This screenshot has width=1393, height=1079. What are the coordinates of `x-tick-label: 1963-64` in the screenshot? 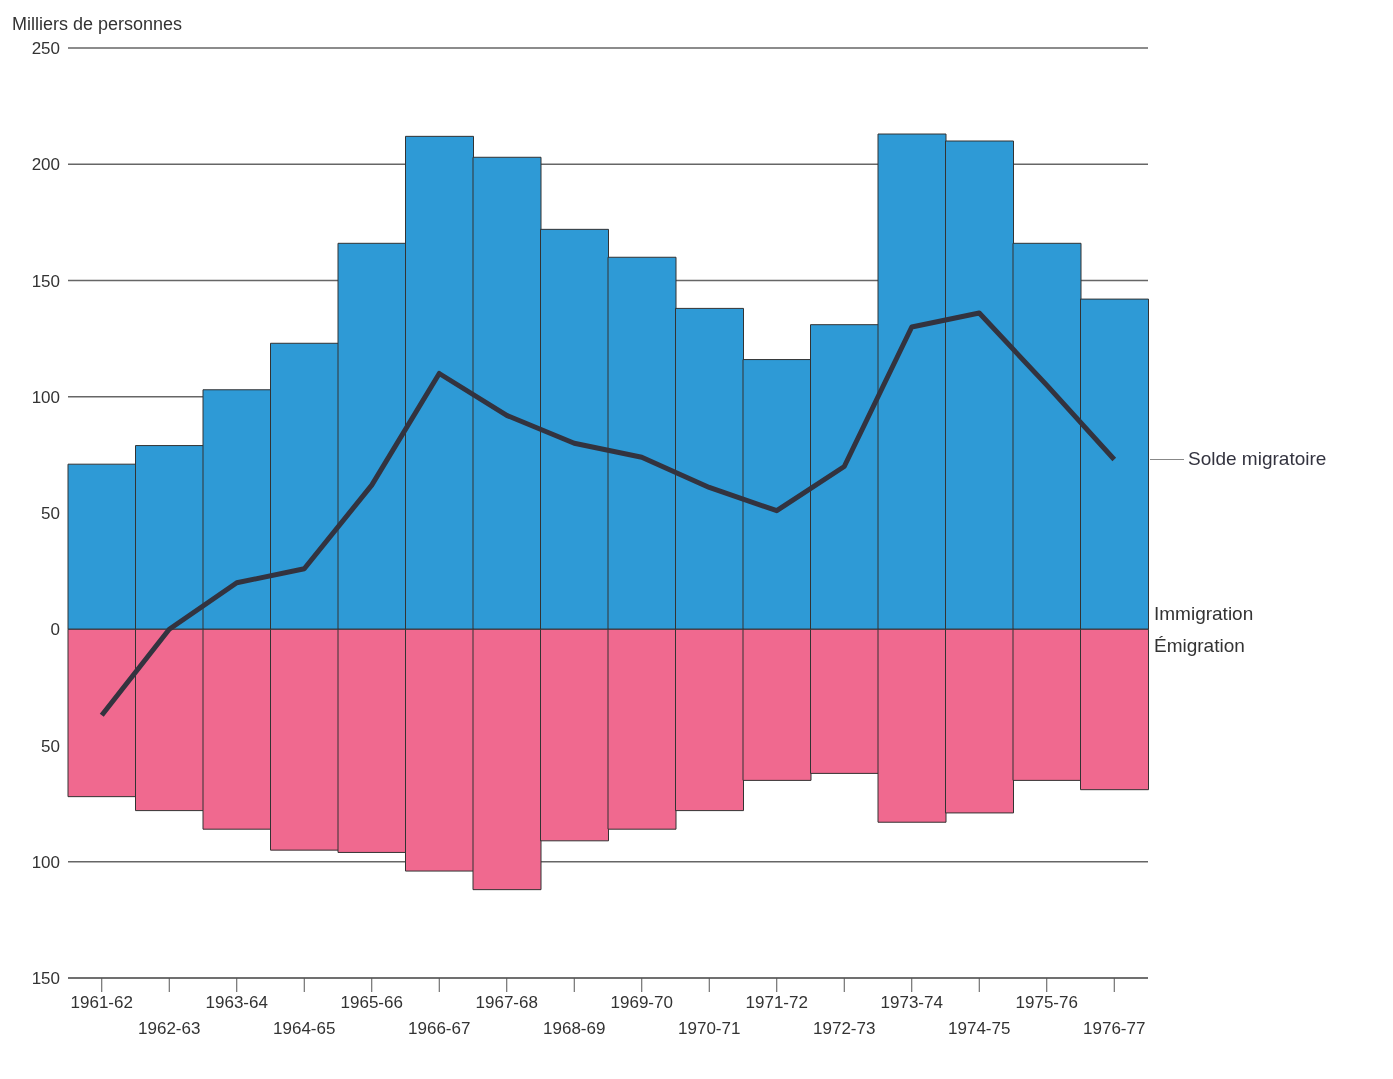 It's located at (236, 1002).